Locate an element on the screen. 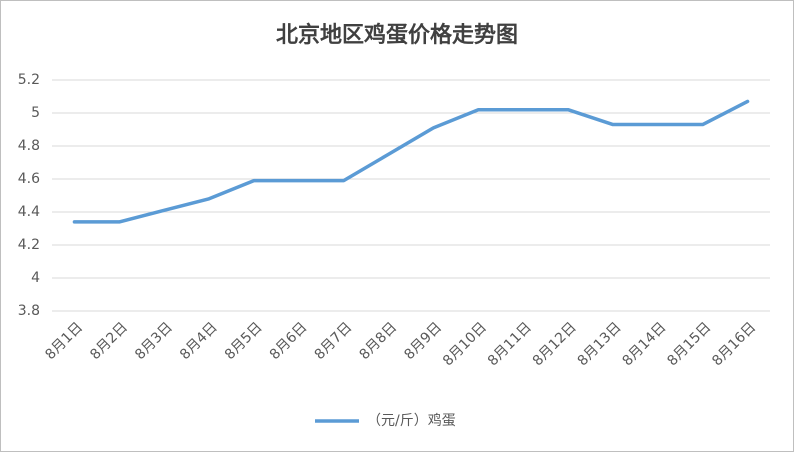 This screenshot has width=794, height=452. y-tick-label: 4.8 is located at coordinates (29, 146).